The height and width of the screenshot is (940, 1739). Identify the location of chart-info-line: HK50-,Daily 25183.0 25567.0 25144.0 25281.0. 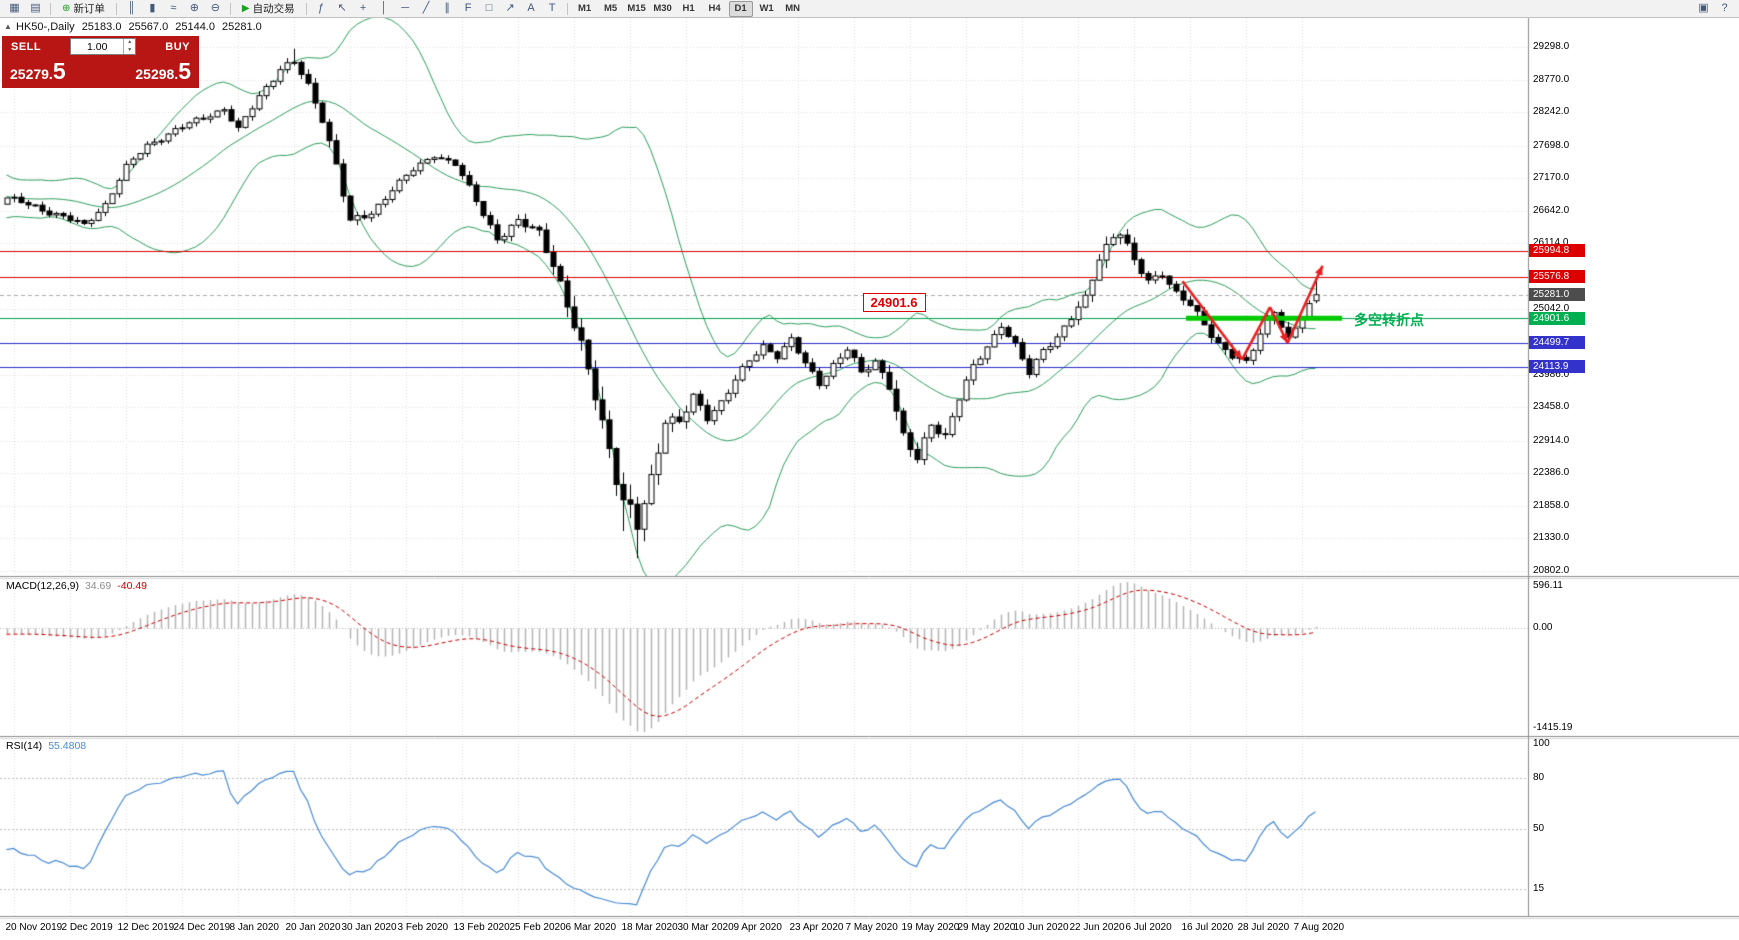
(142, 27).